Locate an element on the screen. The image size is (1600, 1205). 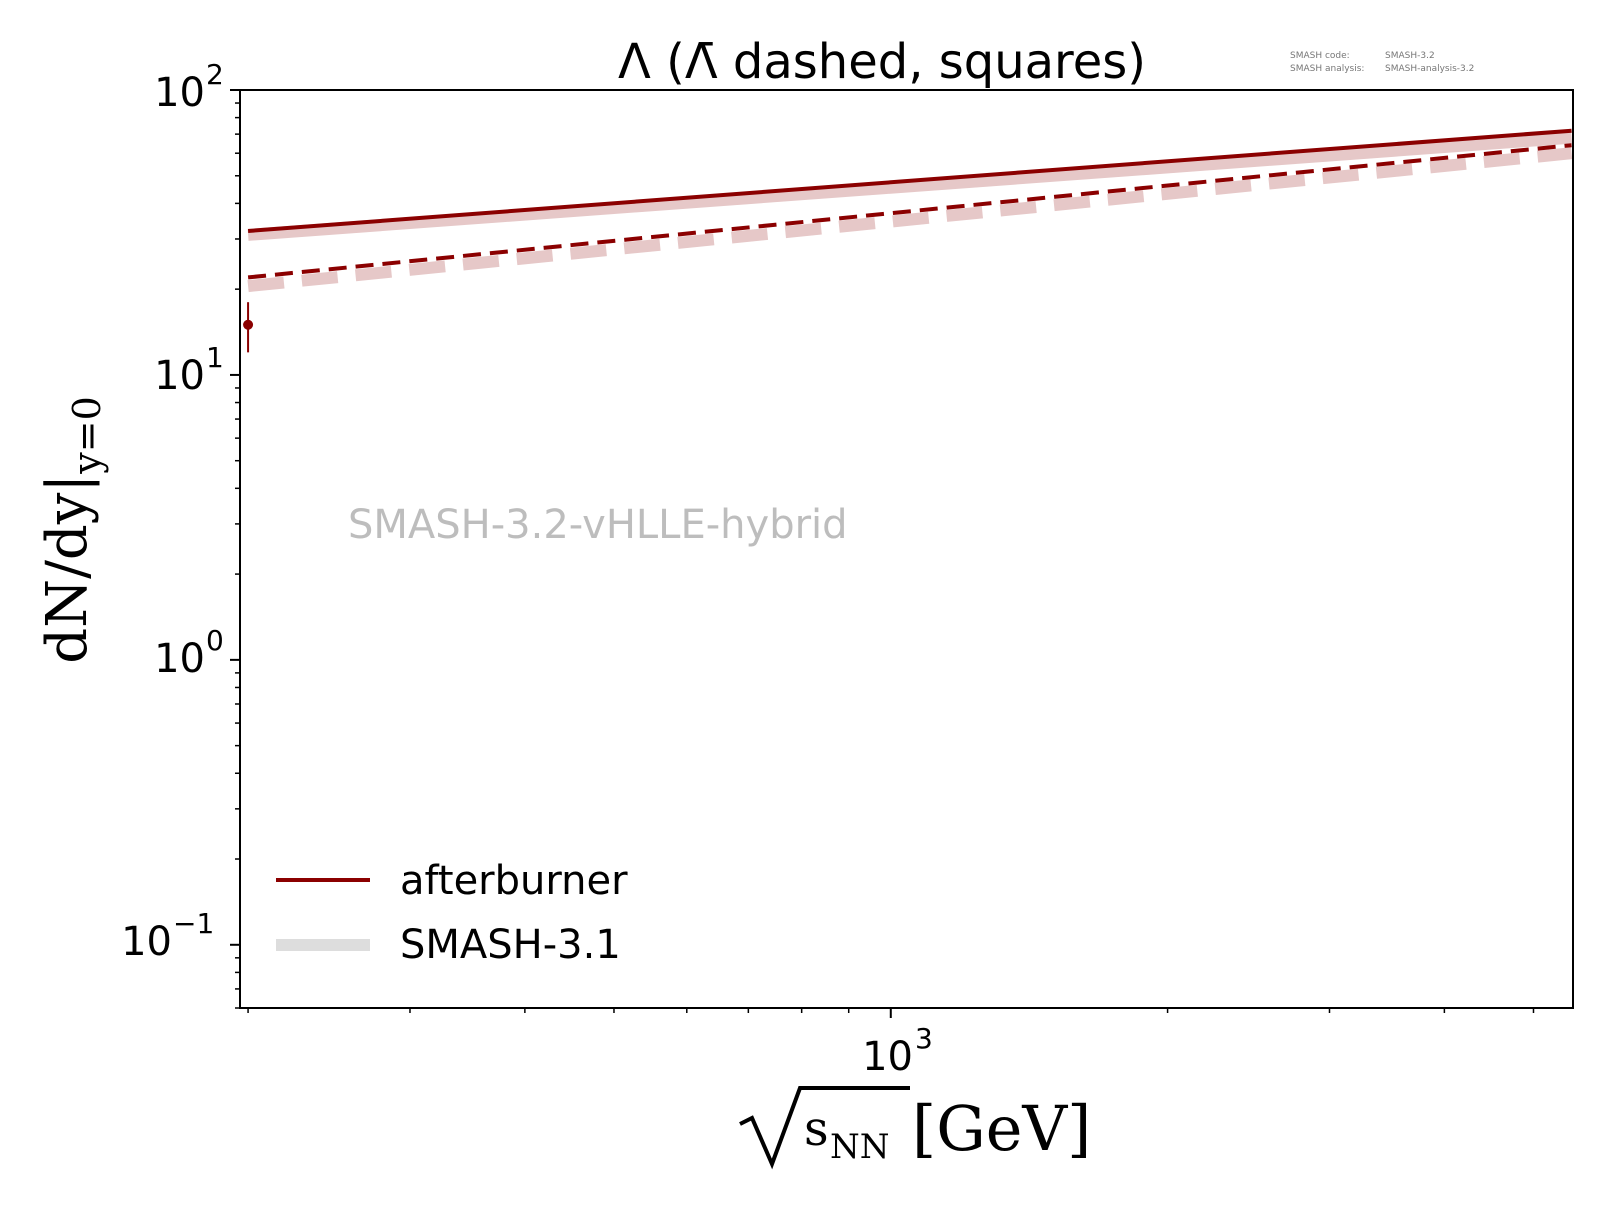
y-axis-label-sub: y=0 is located at coordinates (87, 435).